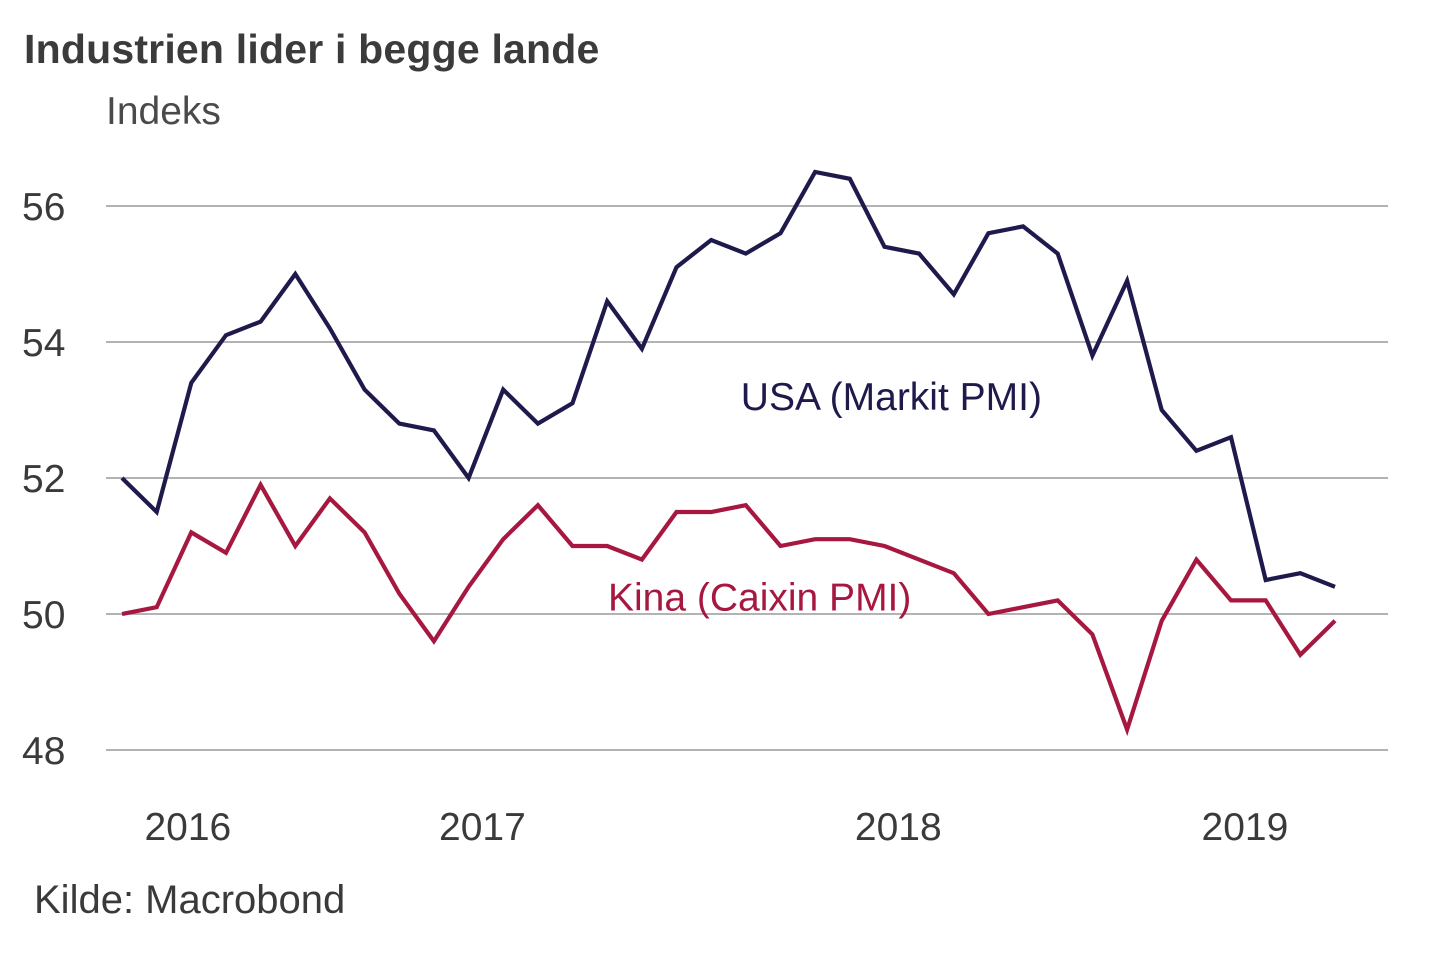 The image size is (1440, 960). Describe the element at coordinates (43, 751) in the screenshot. I see `y-tick-label-48: 48` at that location.